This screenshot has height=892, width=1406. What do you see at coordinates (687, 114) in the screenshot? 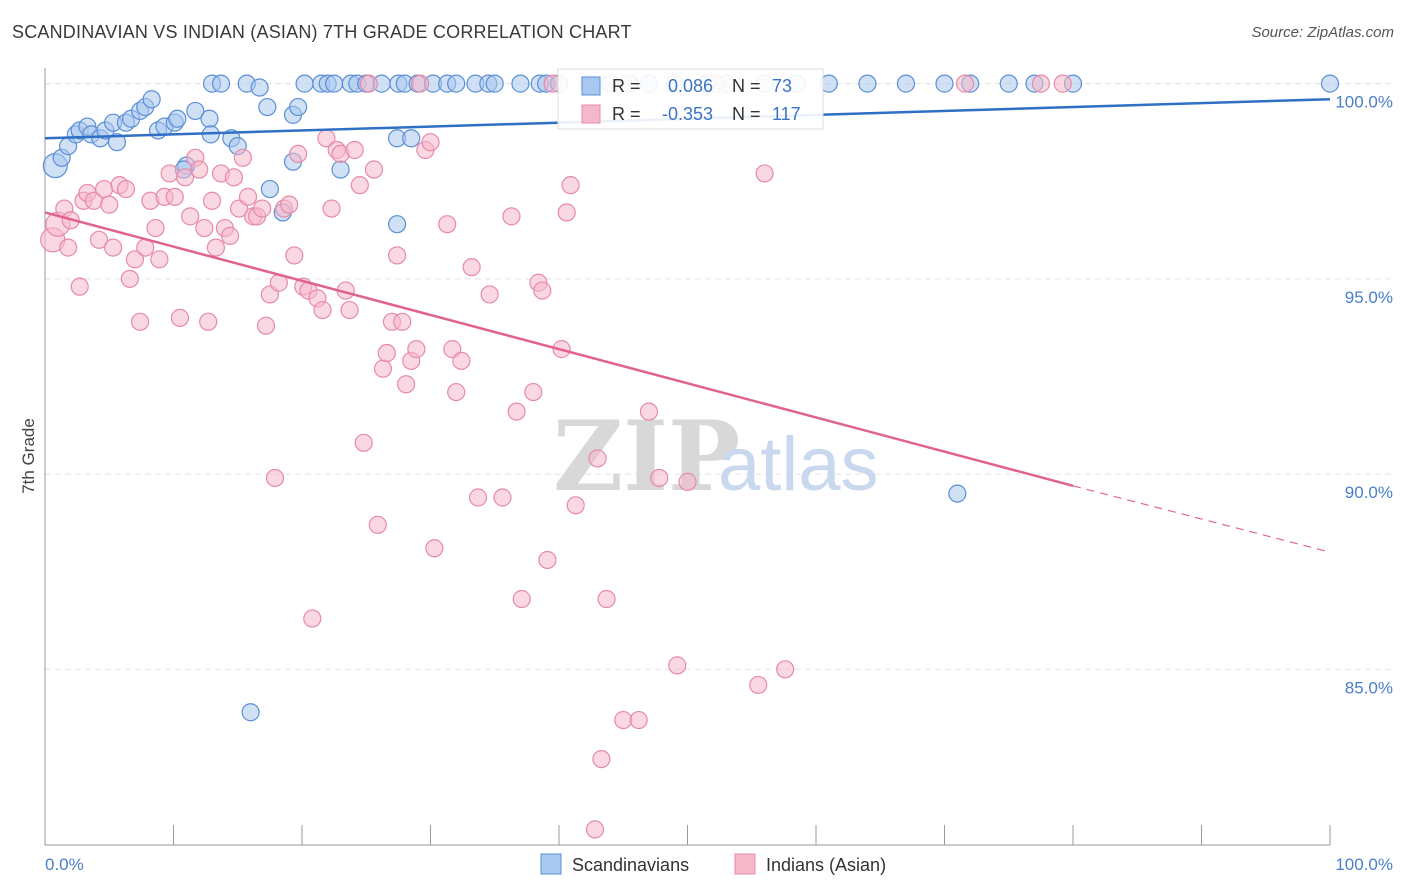
I see `legend-r-value-1: -0.353` at bounding box center [687, 114].